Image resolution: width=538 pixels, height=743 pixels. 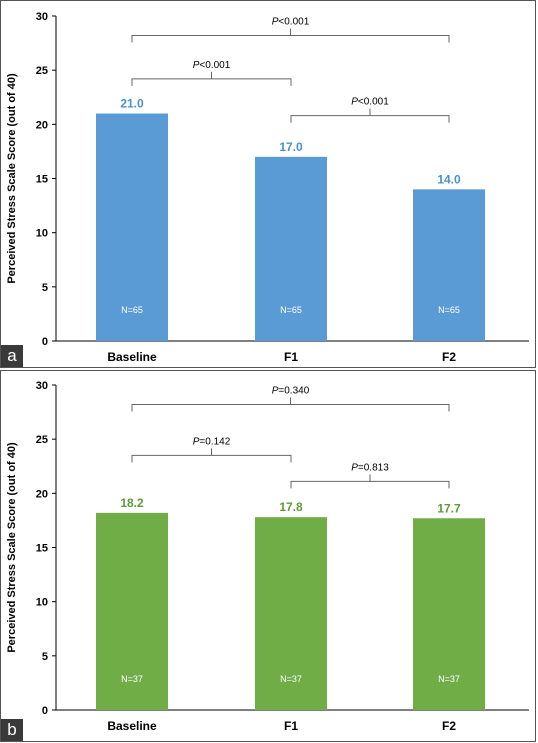 I want to click on bar-value-label: 14.0, so click(x=449, y=179).